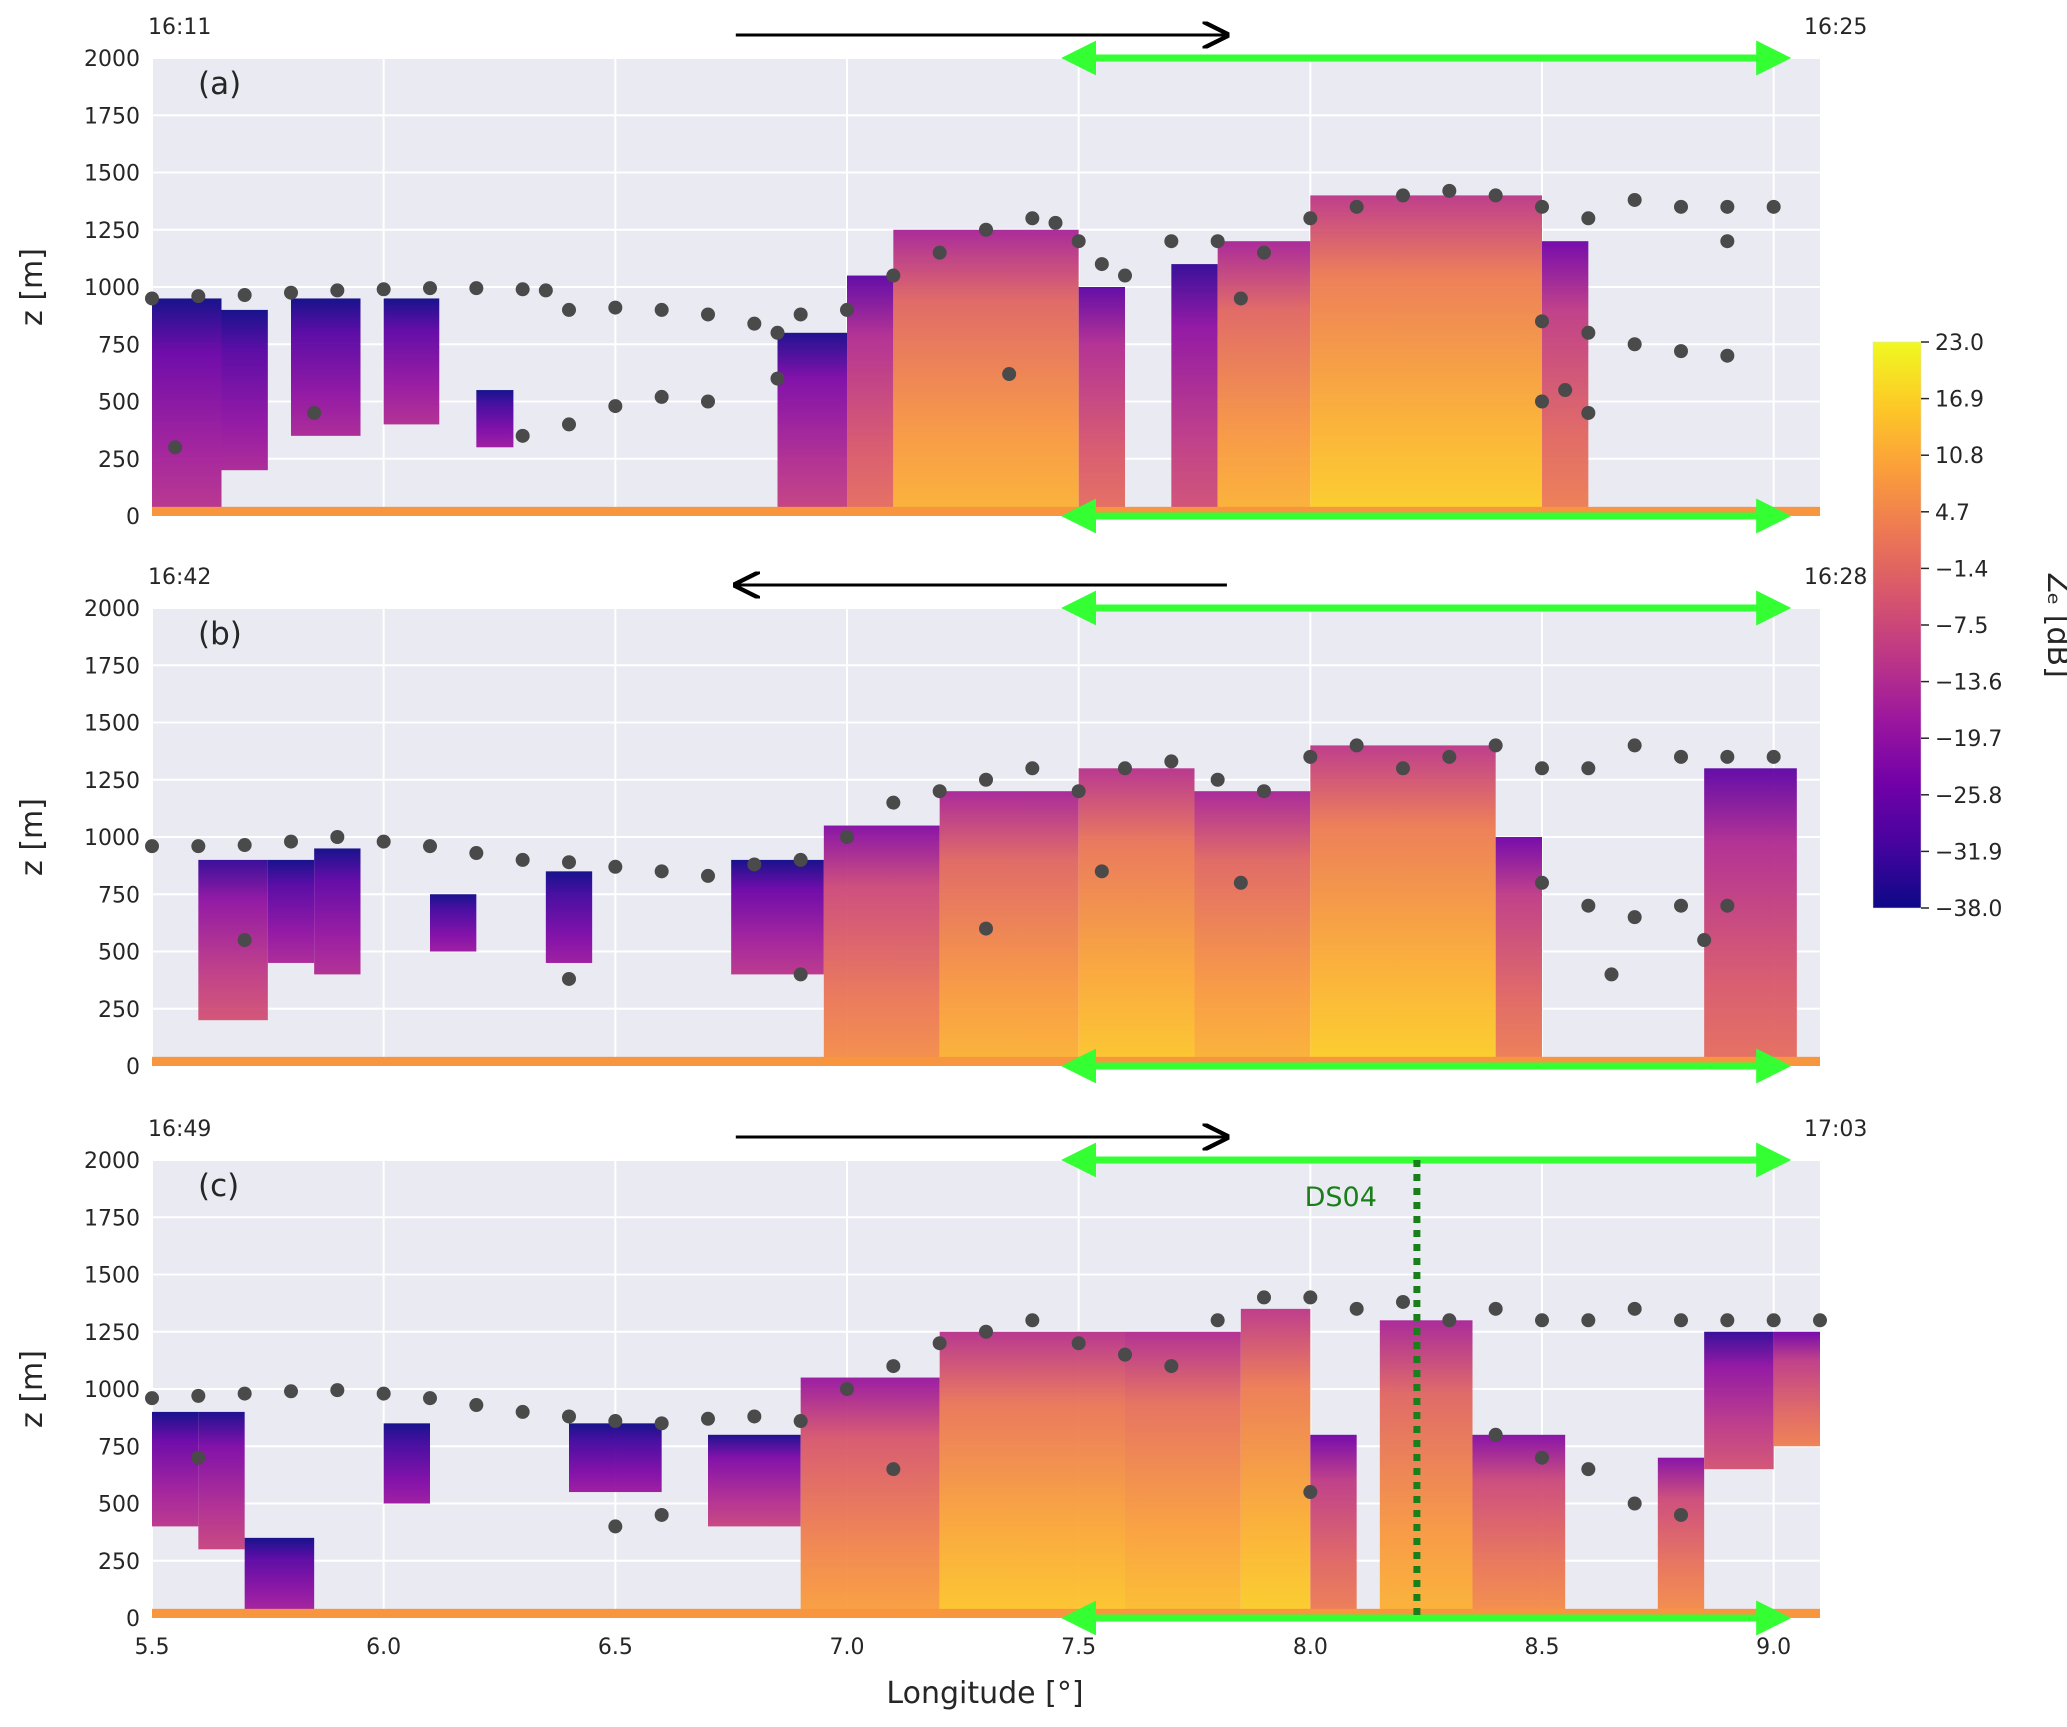  What do you see at coordinates (1959, 400) in the screenshot?
I see `colorbar-tick-label: 16.9` at bounding box center [1959, 400].